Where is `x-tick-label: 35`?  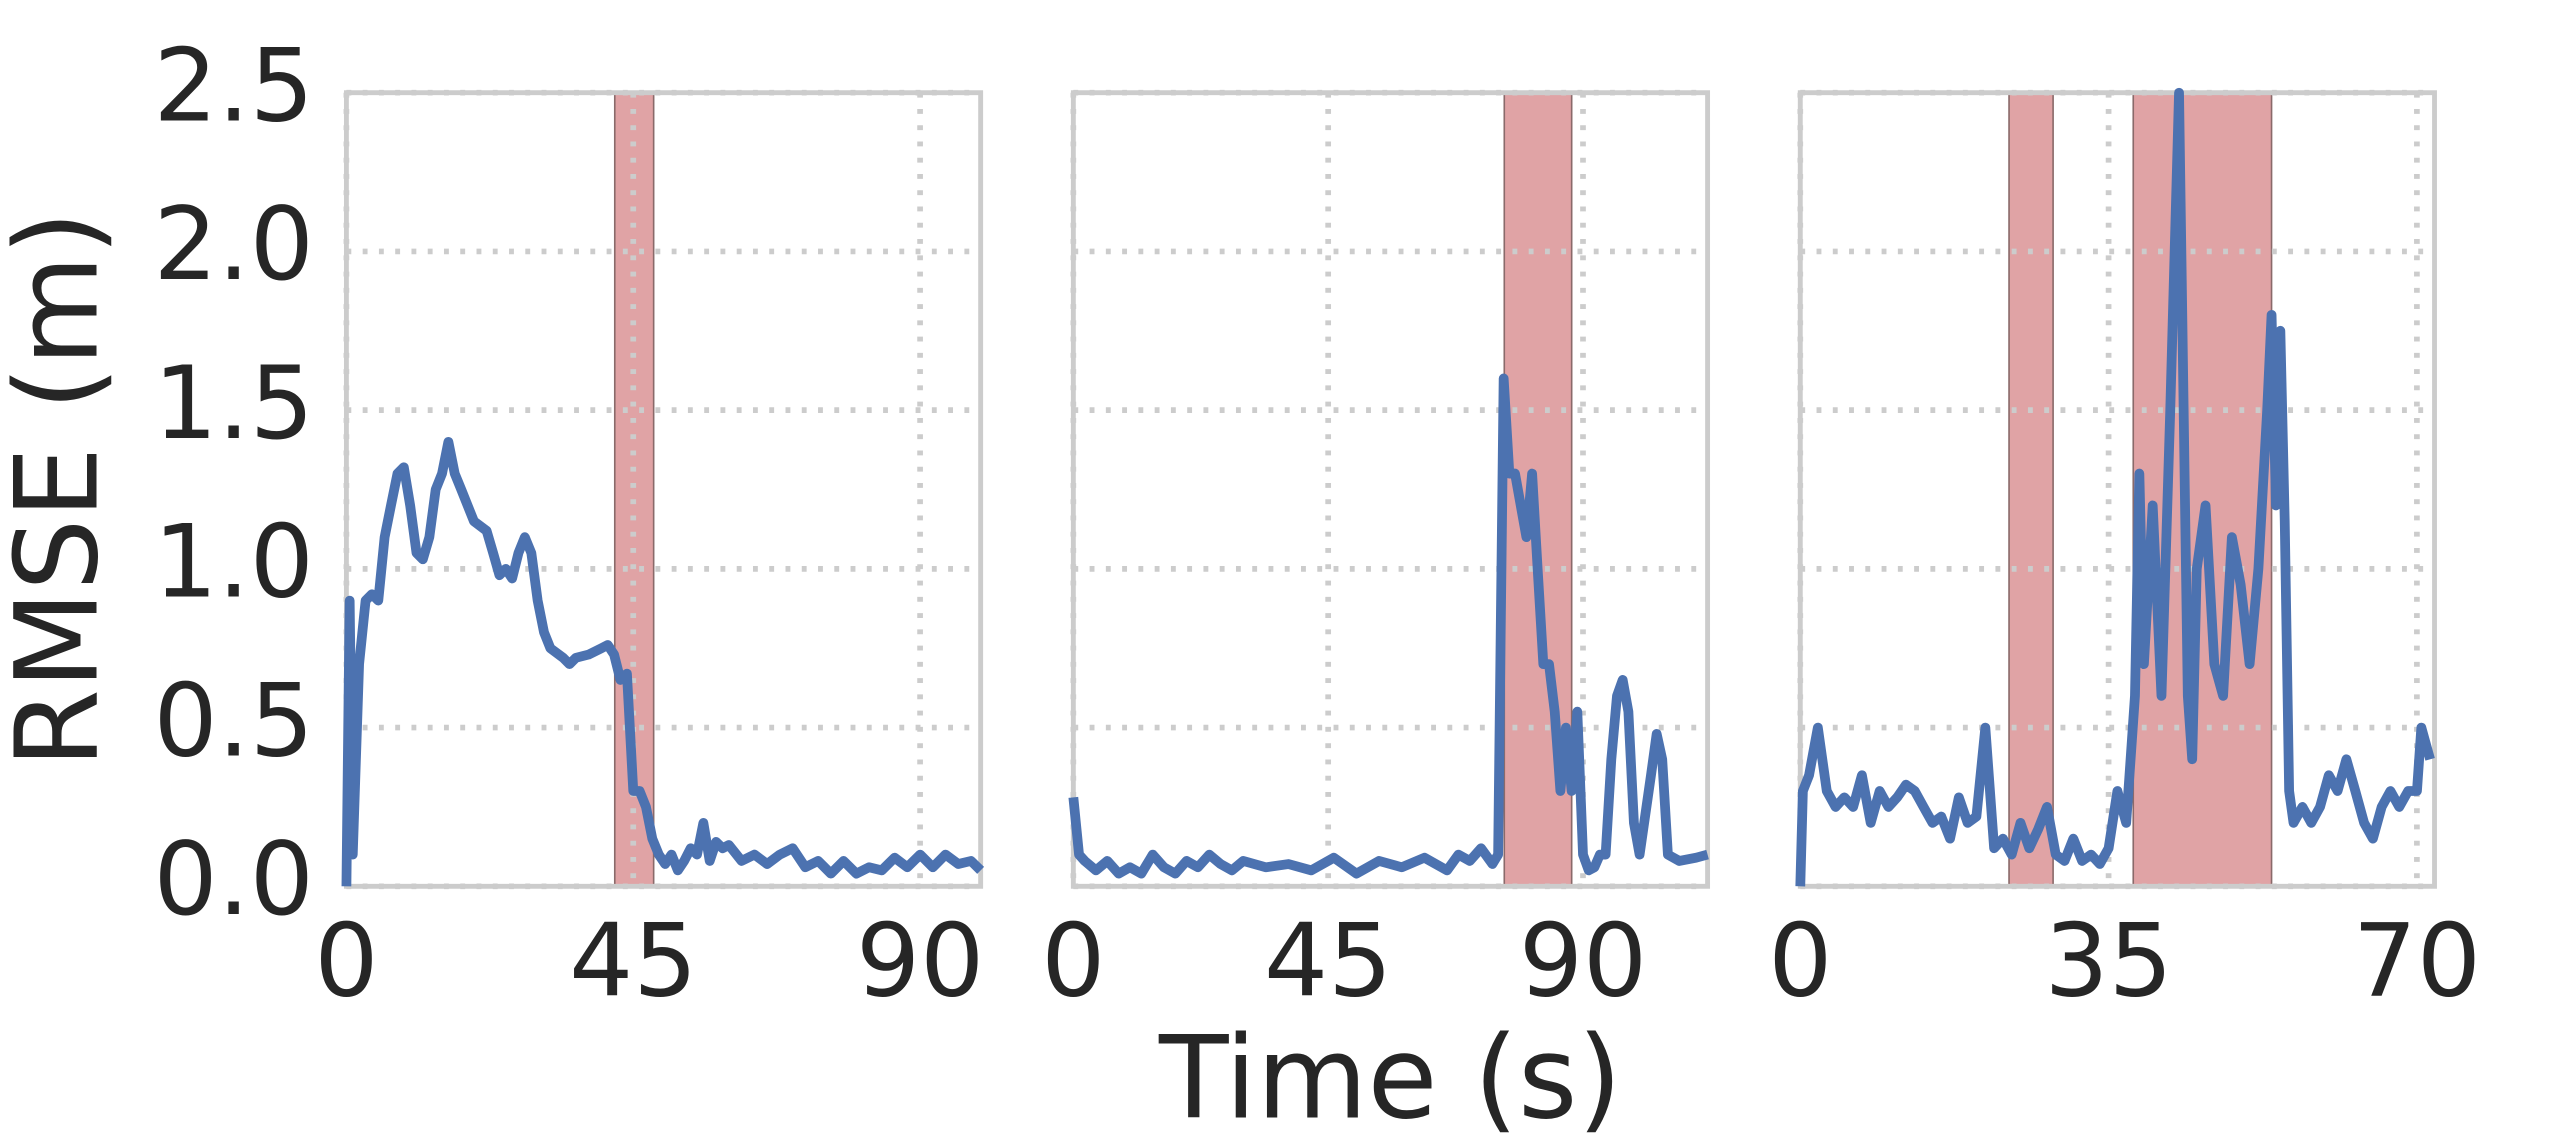
x-tick-label: 35 is located at coordinates (2108, 960).